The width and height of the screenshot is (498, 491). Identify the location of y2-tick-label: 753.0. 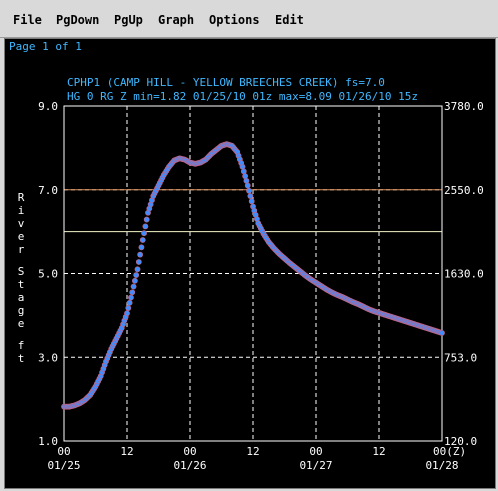
(460, 357).